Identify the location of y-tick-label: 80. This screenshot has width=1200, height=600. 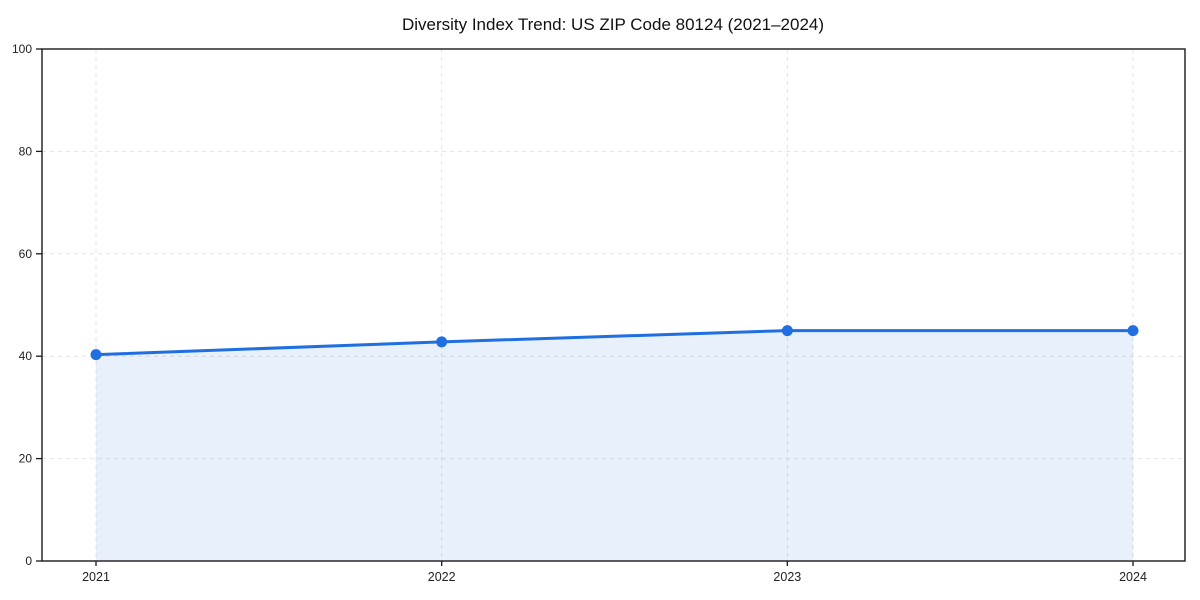
(26, 151).